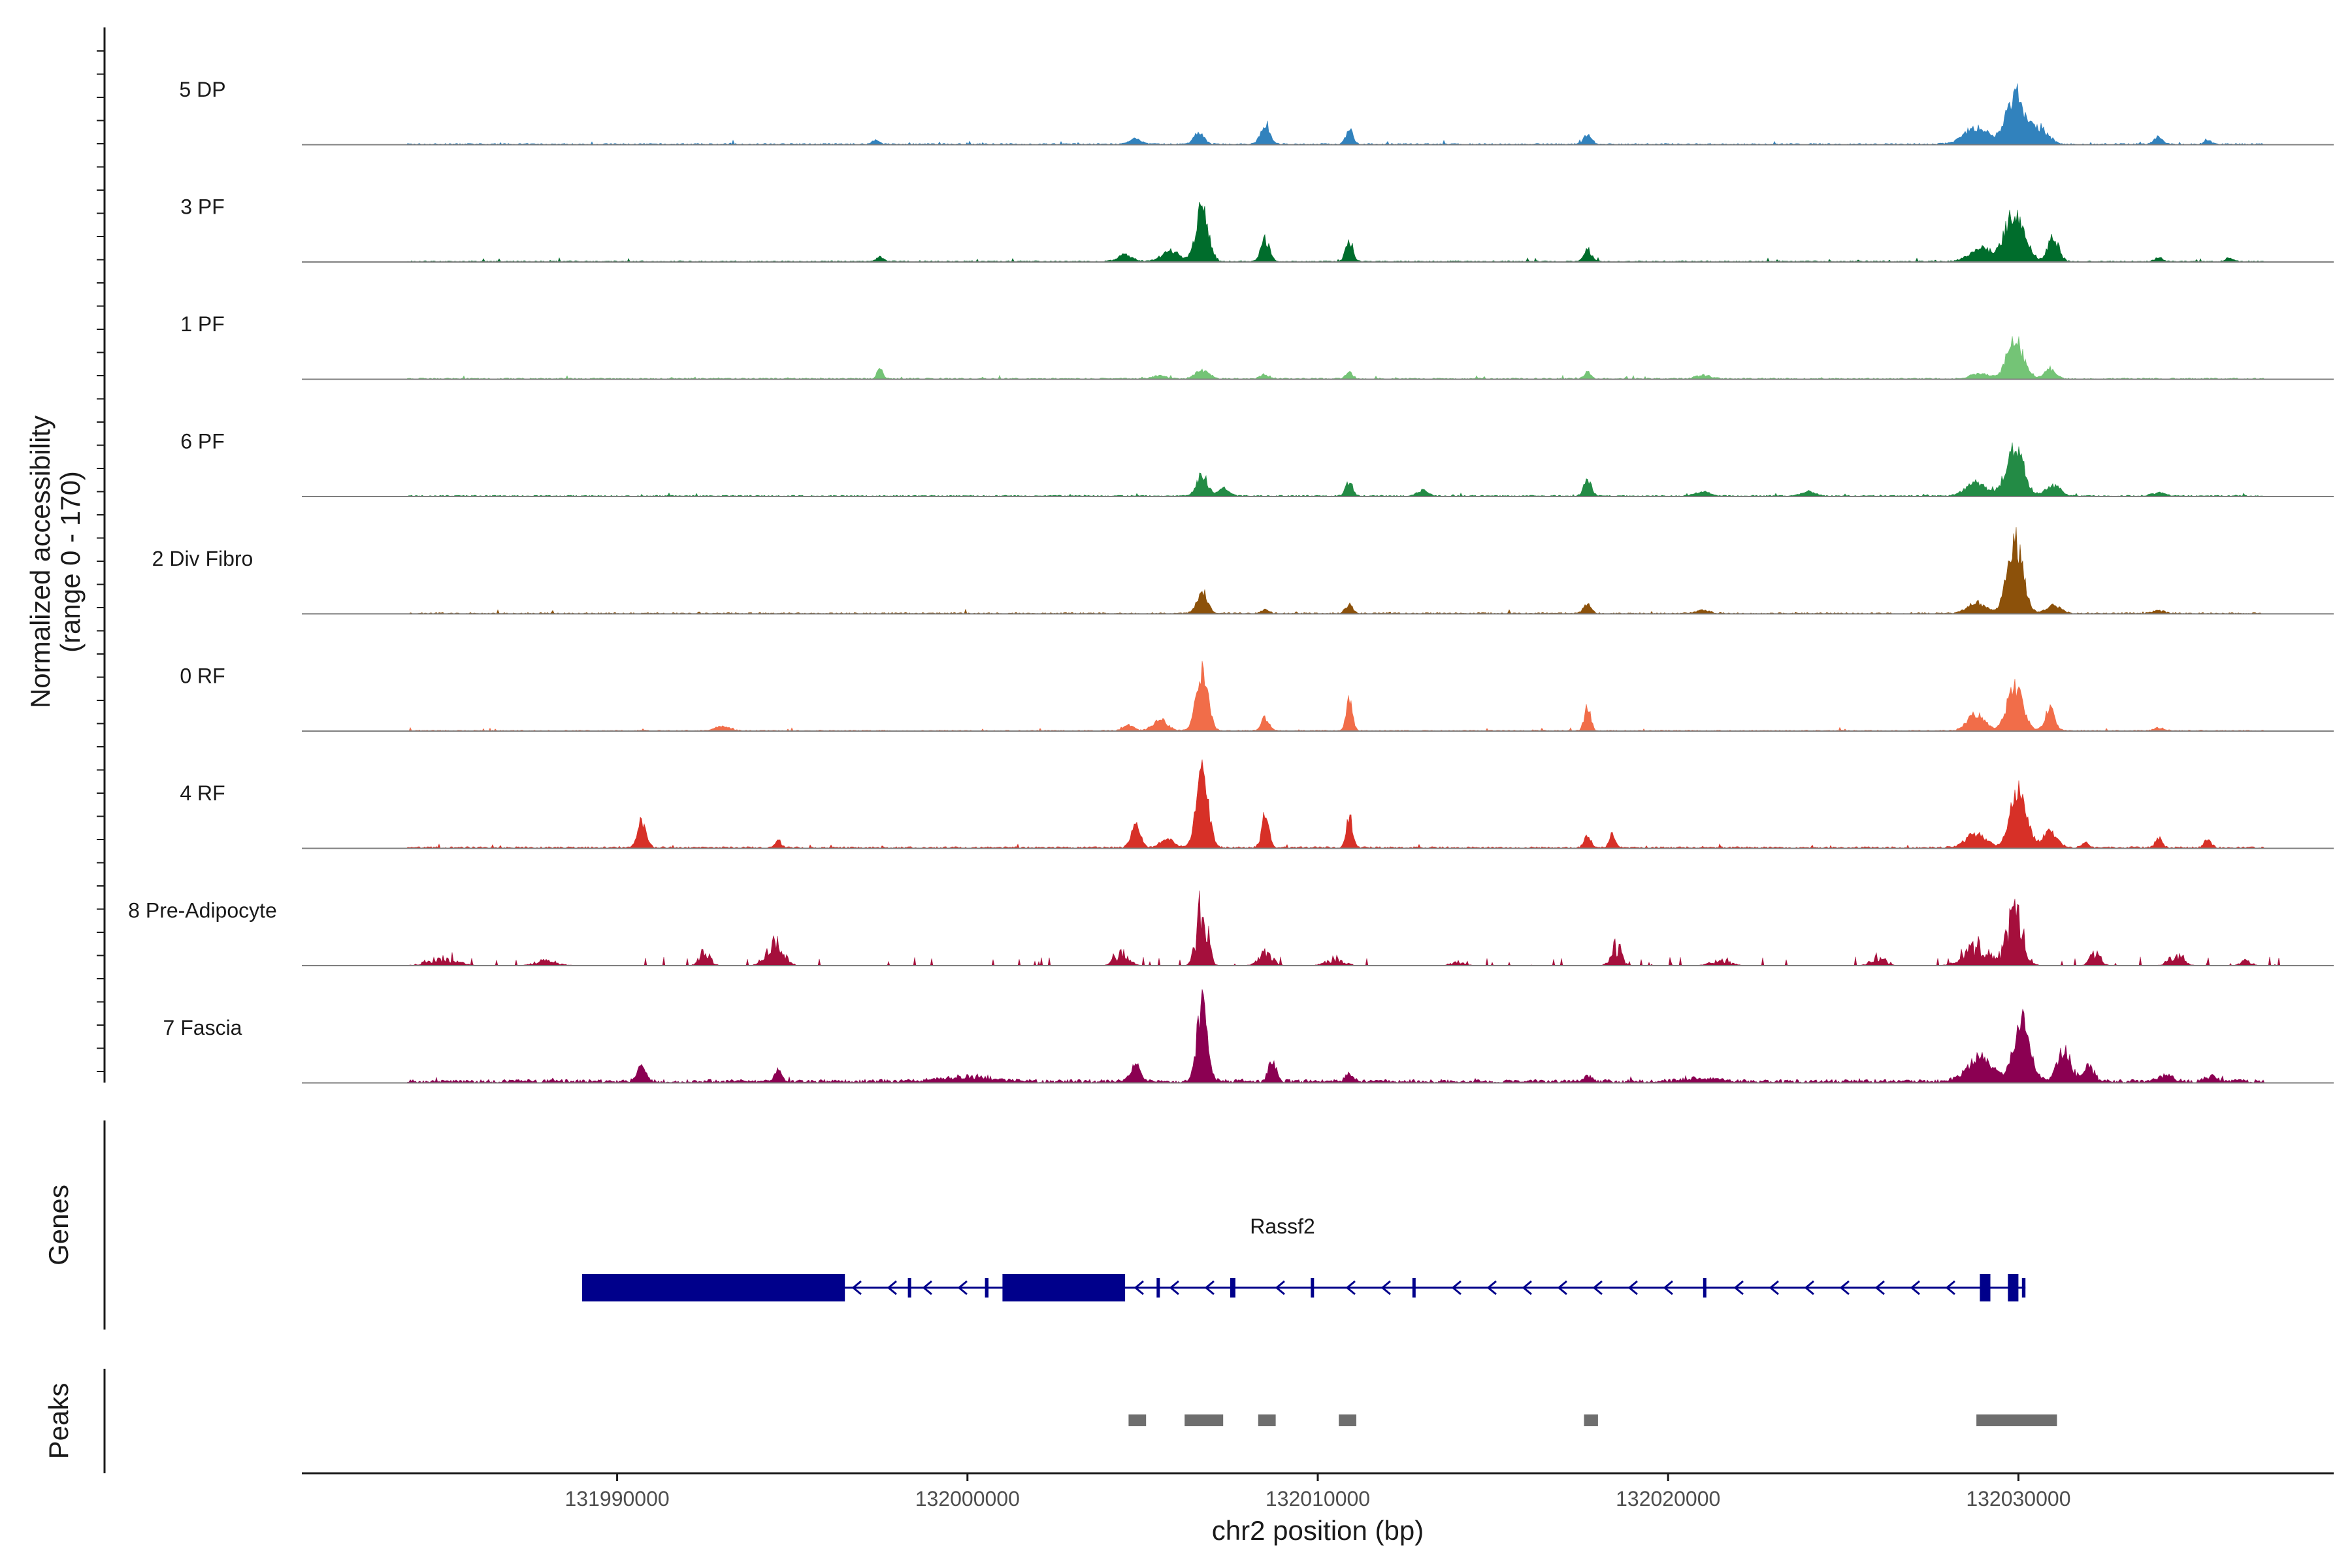  What do you see at coordinates (58, 1421) in the screenshot?
I see `peaks-panel-title: Peaks` at bounding box center [58, 1421].